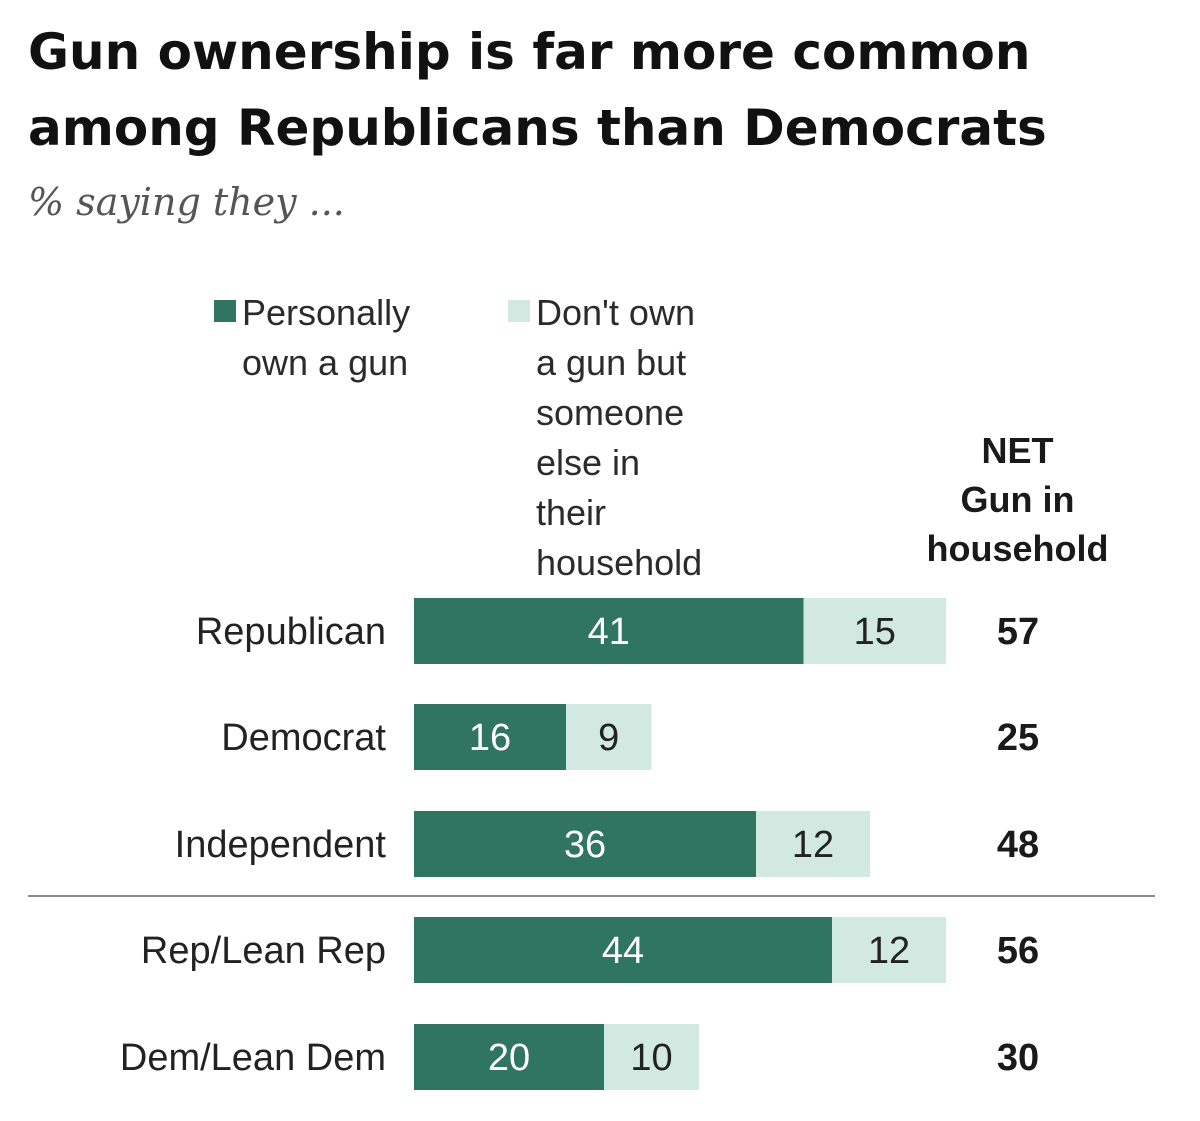  What do you see at coordinates (1018, 1058) in the screenshot?
I see `net-value-dem-lean-dem: 30` at bounding box center [1018, 1058].